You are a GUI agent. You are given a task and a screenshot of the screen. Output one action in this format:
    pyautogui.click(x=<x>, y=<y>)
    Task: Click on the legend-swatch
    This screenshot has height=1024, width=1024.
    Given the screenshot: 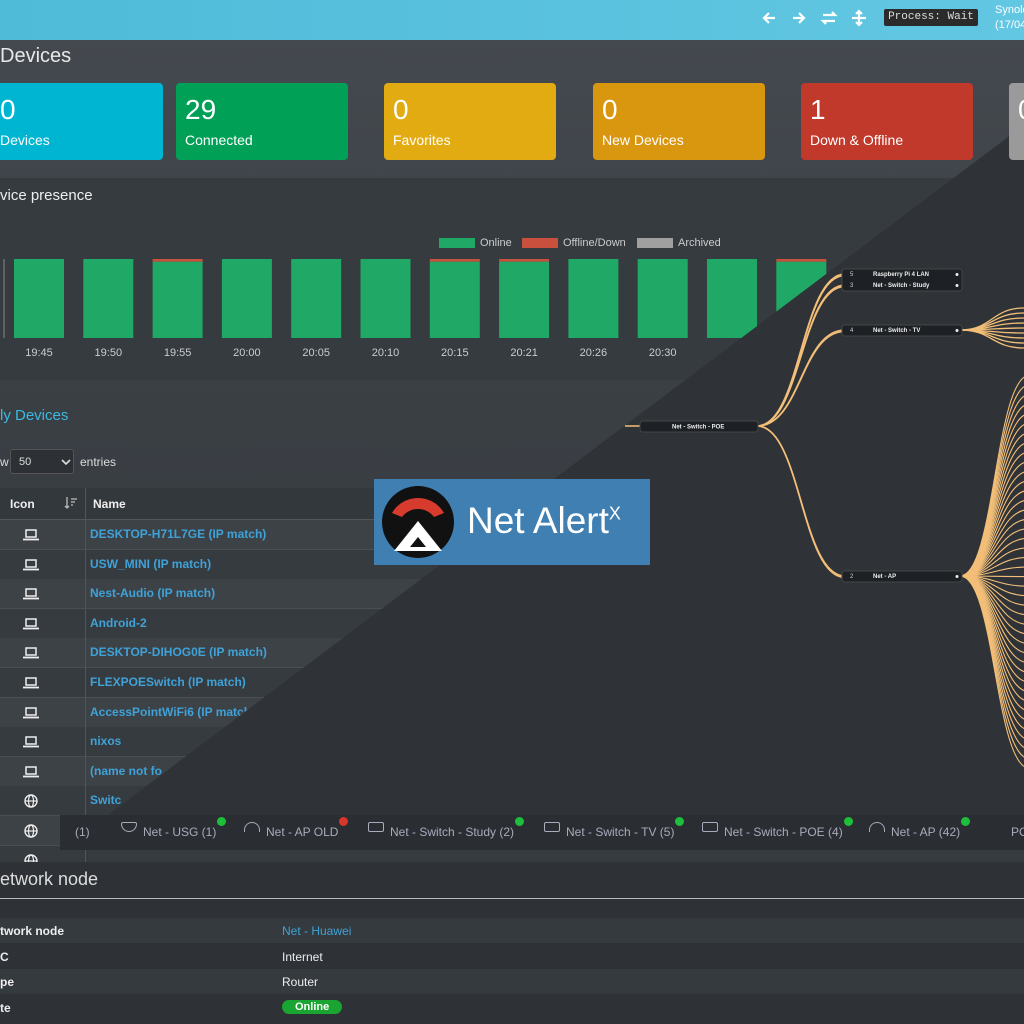 What is the action you would take?
    pyautogui.click(x=655, y=243)
    